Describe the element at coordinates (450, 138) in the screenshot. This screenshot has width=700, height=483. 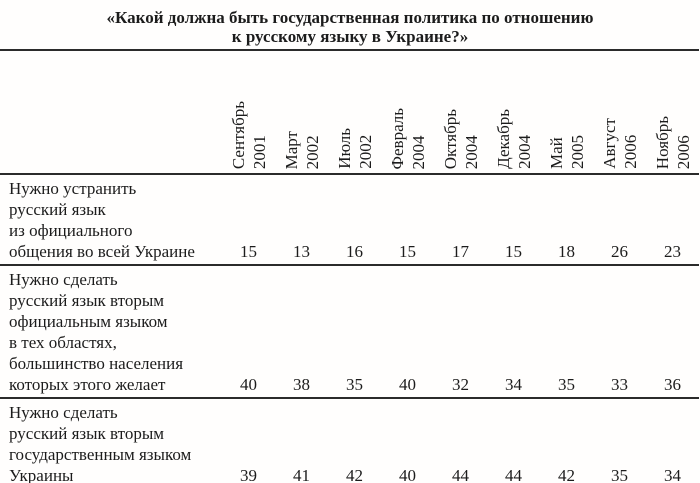
I see `column-header-month: Октябрь` at that location.